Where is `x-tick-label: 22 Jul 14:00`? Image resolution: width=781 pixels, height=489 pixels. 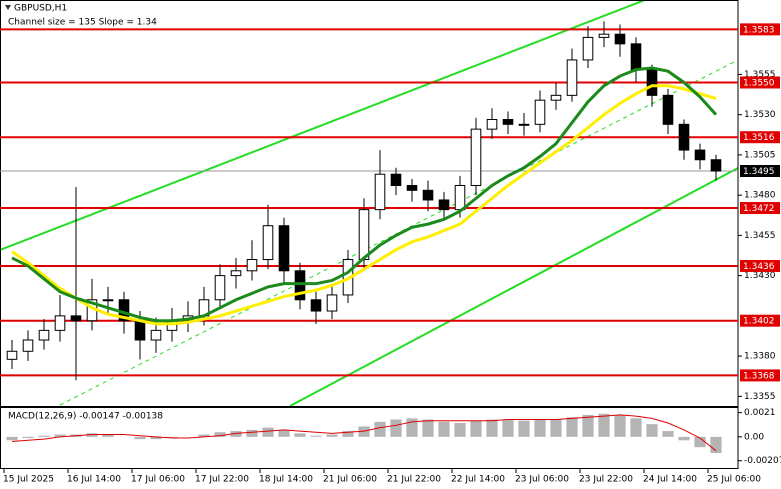
x-tick-label: 22 Jul 14:00 is located at coordinates (478, 480).